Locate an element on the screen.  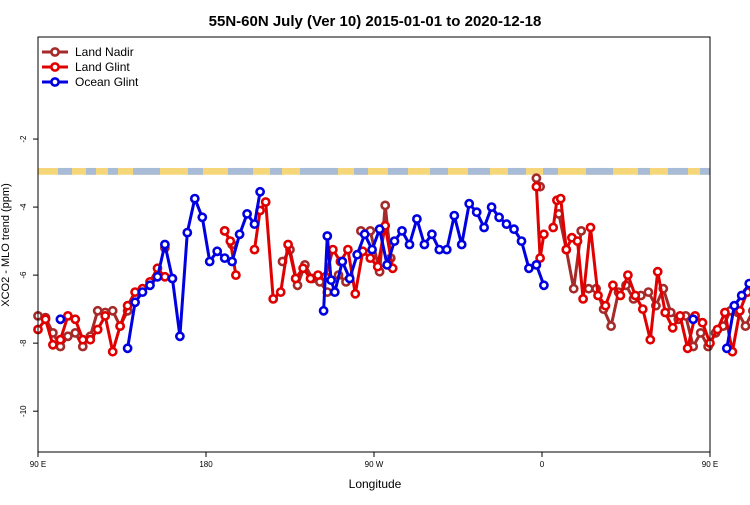
y-tick-label: -4 is located at coordinates (23, 207).